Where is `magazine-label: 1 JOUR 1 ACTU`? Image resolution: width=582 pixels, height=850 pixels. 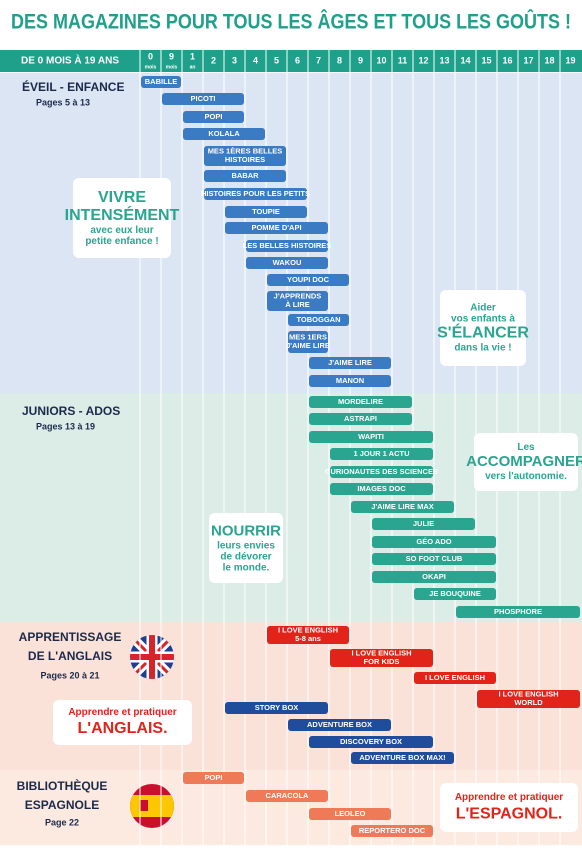
magazine-label: 1 JOUR 1 ACTU is located at coordinates (382, 453).